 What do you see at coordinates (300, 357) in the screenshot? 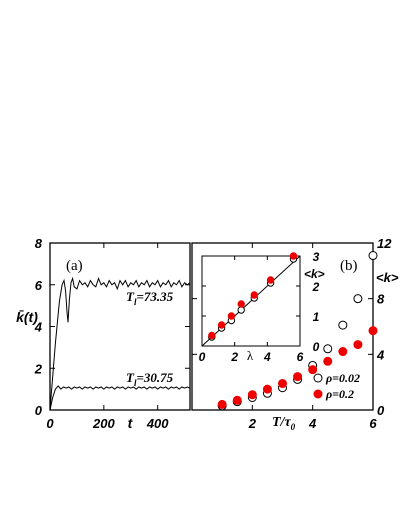
I see `inset-x-tick-label: 6` at bounding box center [300, 357].